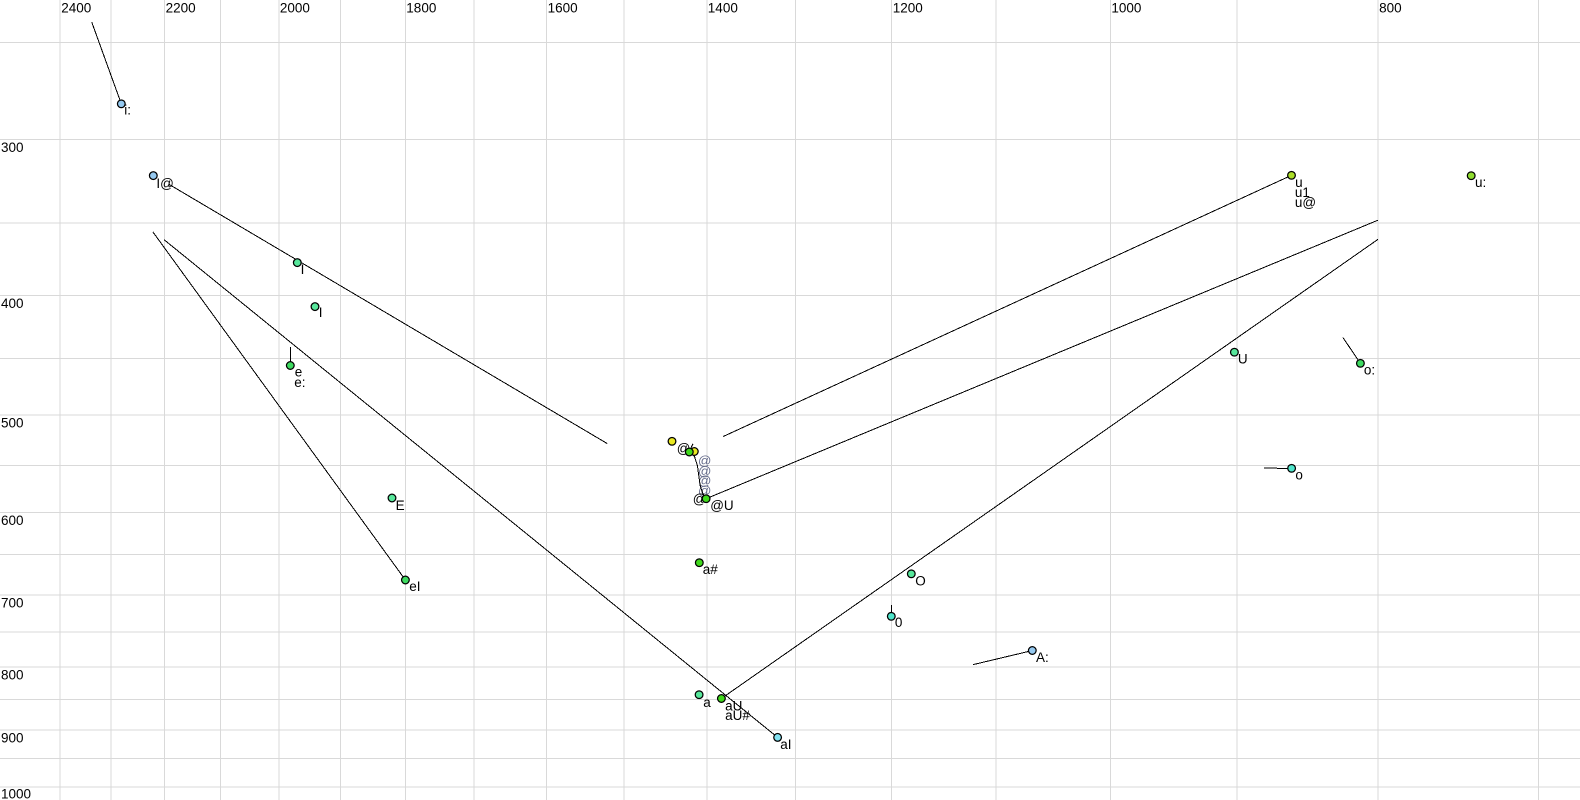 The width and height of the screenshot is (1580, 800). Describe the element at coordinates (12, 603) in the screenshot. I see `svg-text: 700` at that location.